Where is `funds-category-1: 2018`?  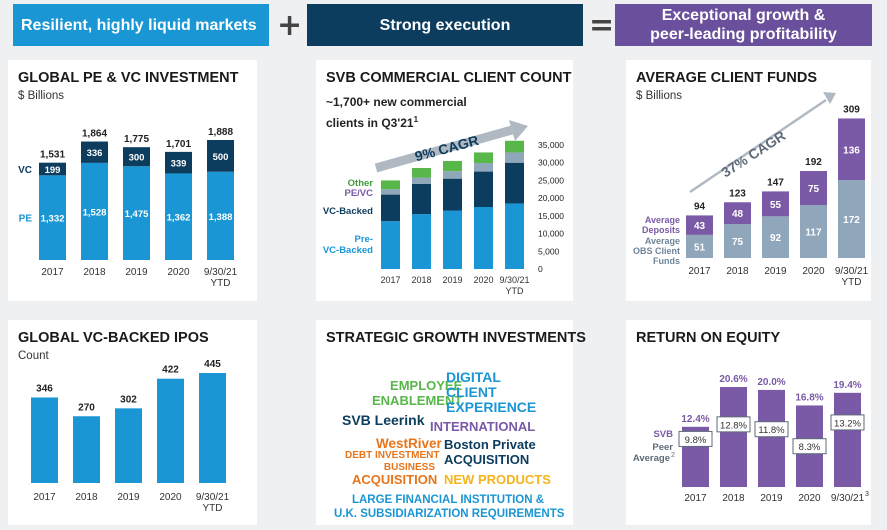
funds-category-1: 2018 is located at coordinates (737, 271).